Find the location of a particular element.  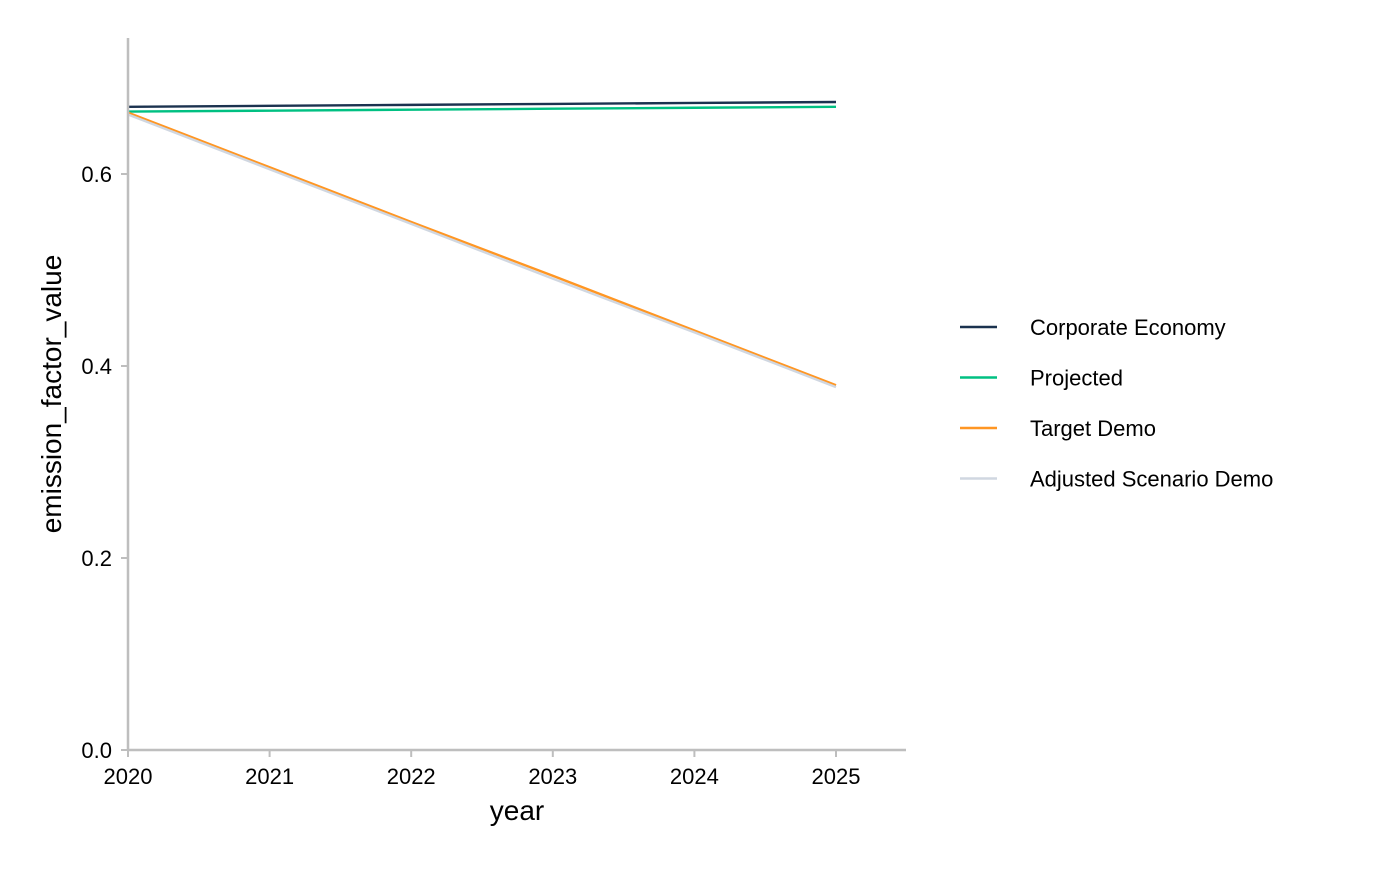

legend-item: Corporate Economy is located at coordinates (1093, 327).